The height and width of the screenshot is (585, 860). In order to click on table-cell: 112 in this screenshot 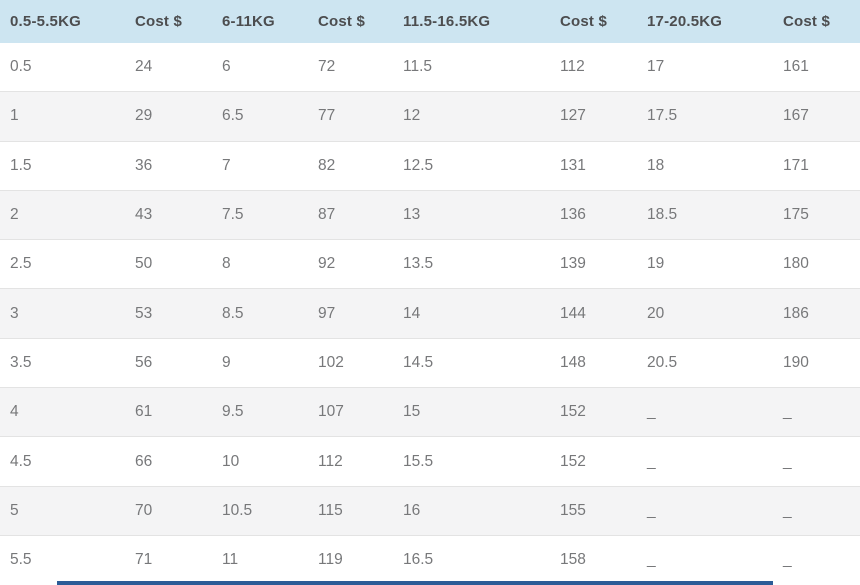, I will do `click(572, 67)`.